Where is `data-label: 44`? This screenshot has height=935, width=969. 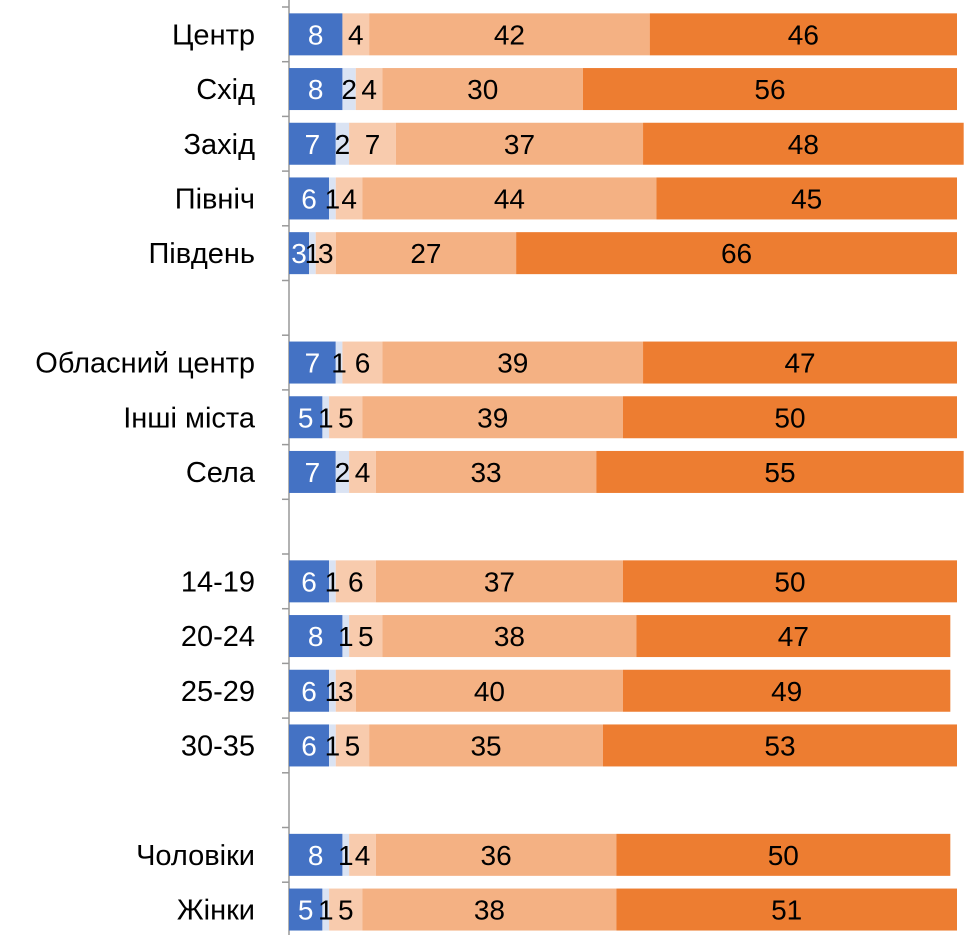
data-label: 44 is located at coordinates (509, 198).